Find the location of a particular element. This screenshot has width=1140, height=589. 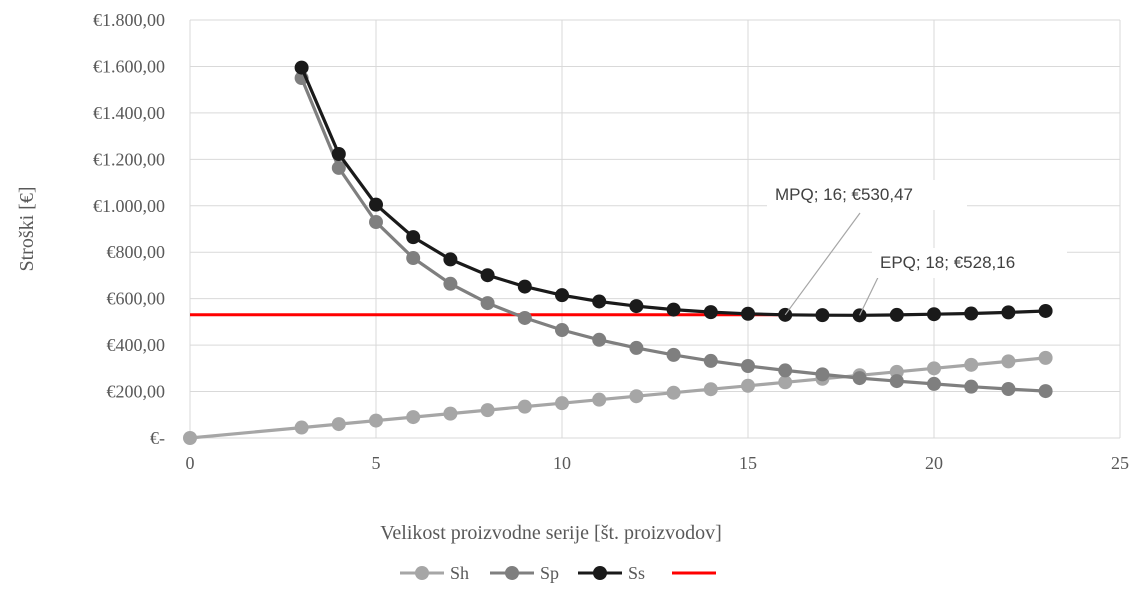

y-tick-label: €800,00 is located at coordinates (136, 252).